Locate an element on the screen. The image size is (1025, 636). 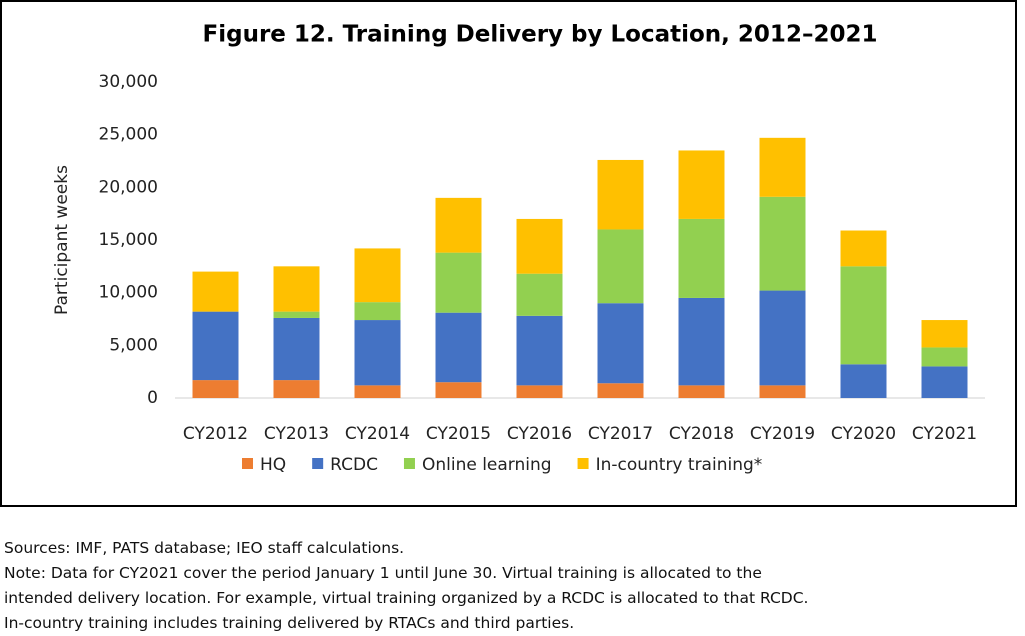
y-tick-label: 5,000 is located at coordinates (133, 345).